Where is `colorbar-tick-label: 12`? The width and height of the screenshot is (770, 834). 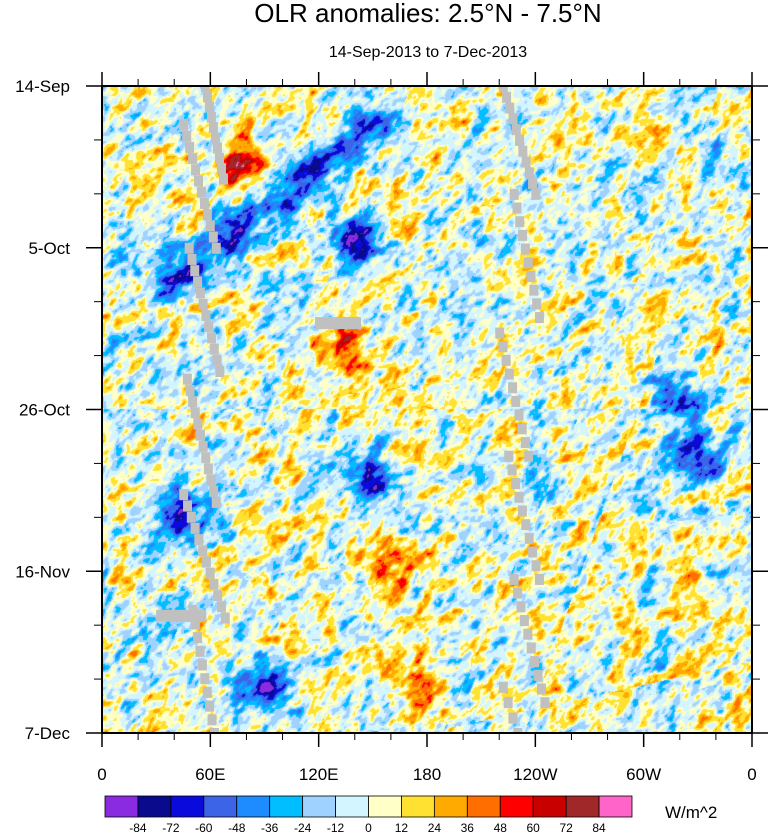 colorbar-tick-label: 12 is located at coordinates (402, 827).